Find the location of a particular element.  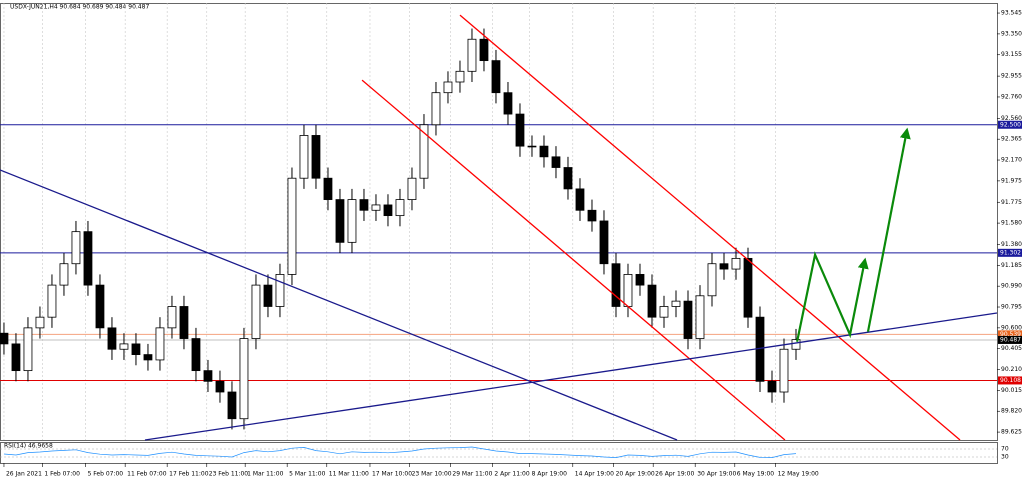

y-tick-label: 89.820 is located at coordinates (1011, 411).